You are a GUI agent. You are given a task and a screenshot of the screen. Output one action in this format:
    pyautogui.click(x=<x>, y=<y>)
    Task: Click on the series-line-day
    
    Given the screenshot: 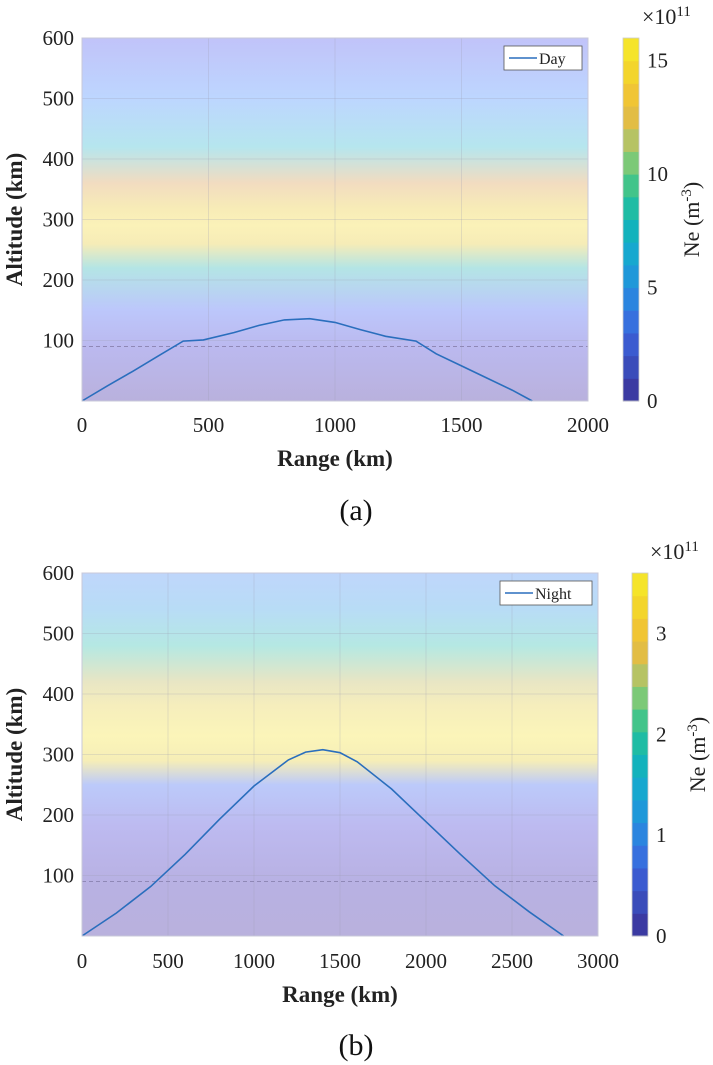 What is the action you would take?
    pyautogui.click(x=307, y=359)
    